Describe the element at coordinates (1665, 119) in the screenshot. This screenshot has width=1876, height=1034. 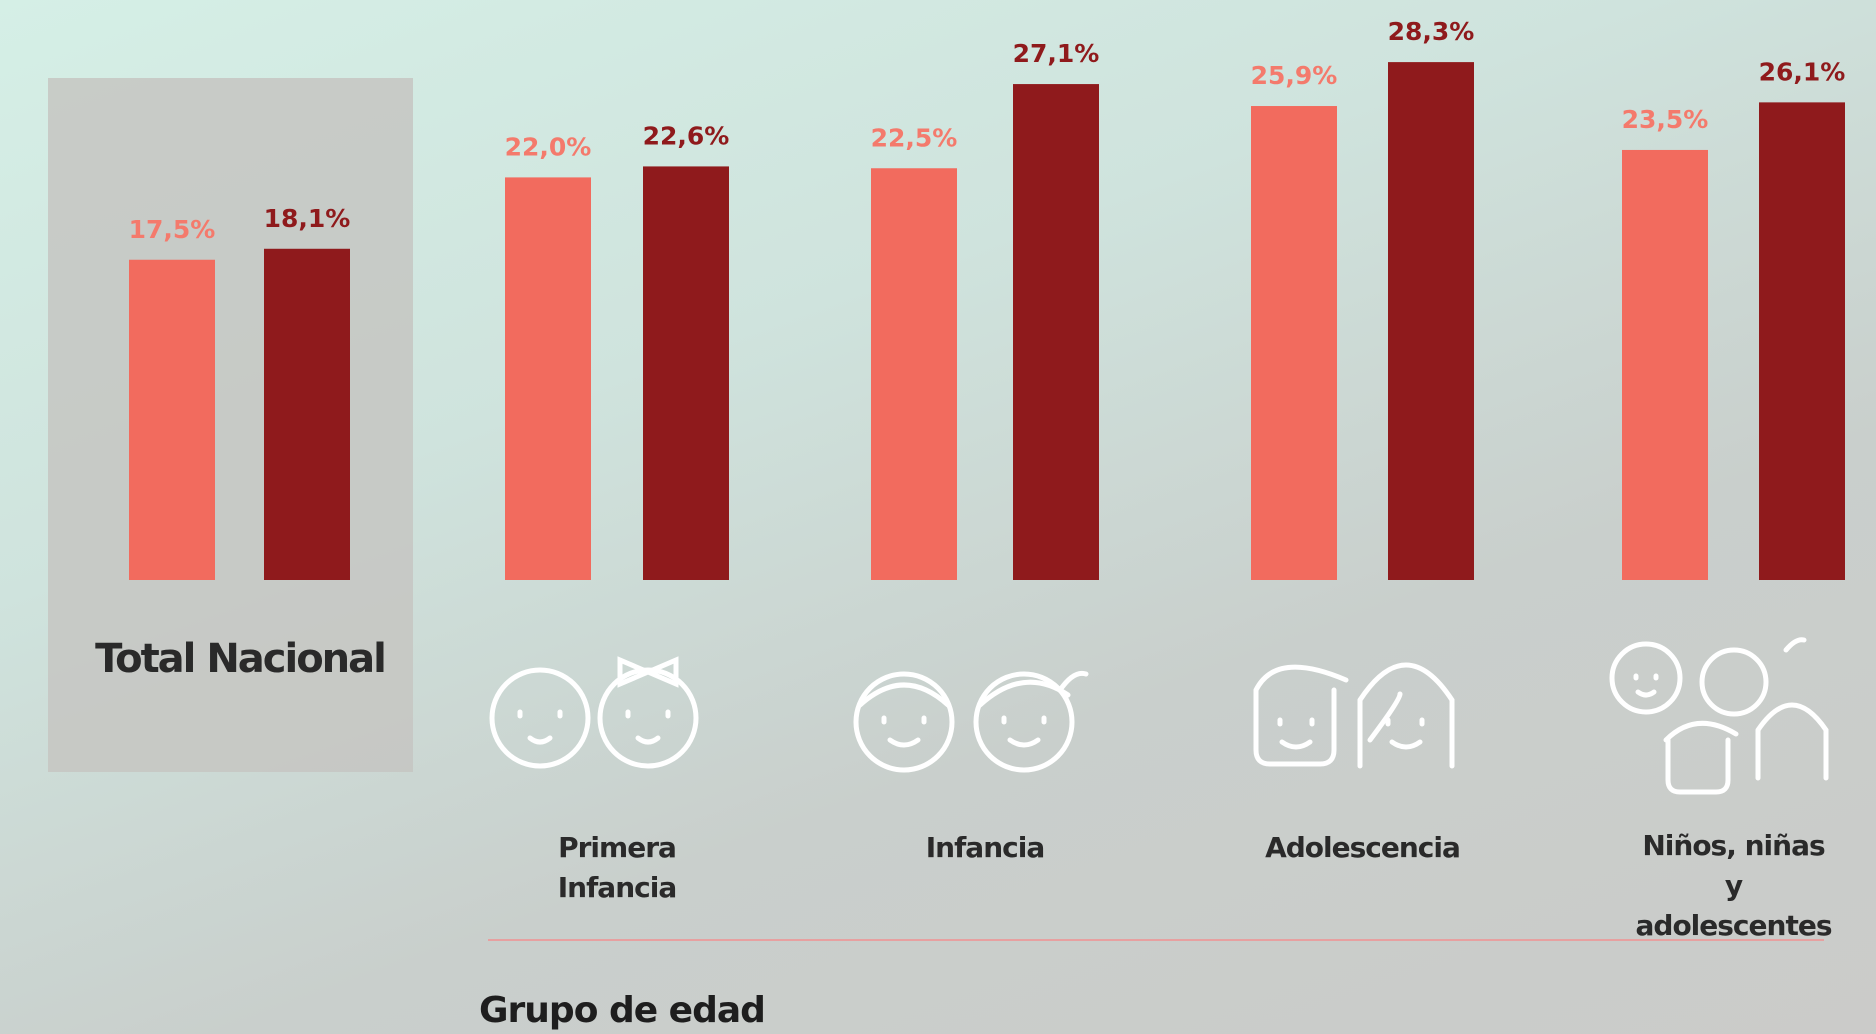
I see `value-label: 23,5%` at that location.